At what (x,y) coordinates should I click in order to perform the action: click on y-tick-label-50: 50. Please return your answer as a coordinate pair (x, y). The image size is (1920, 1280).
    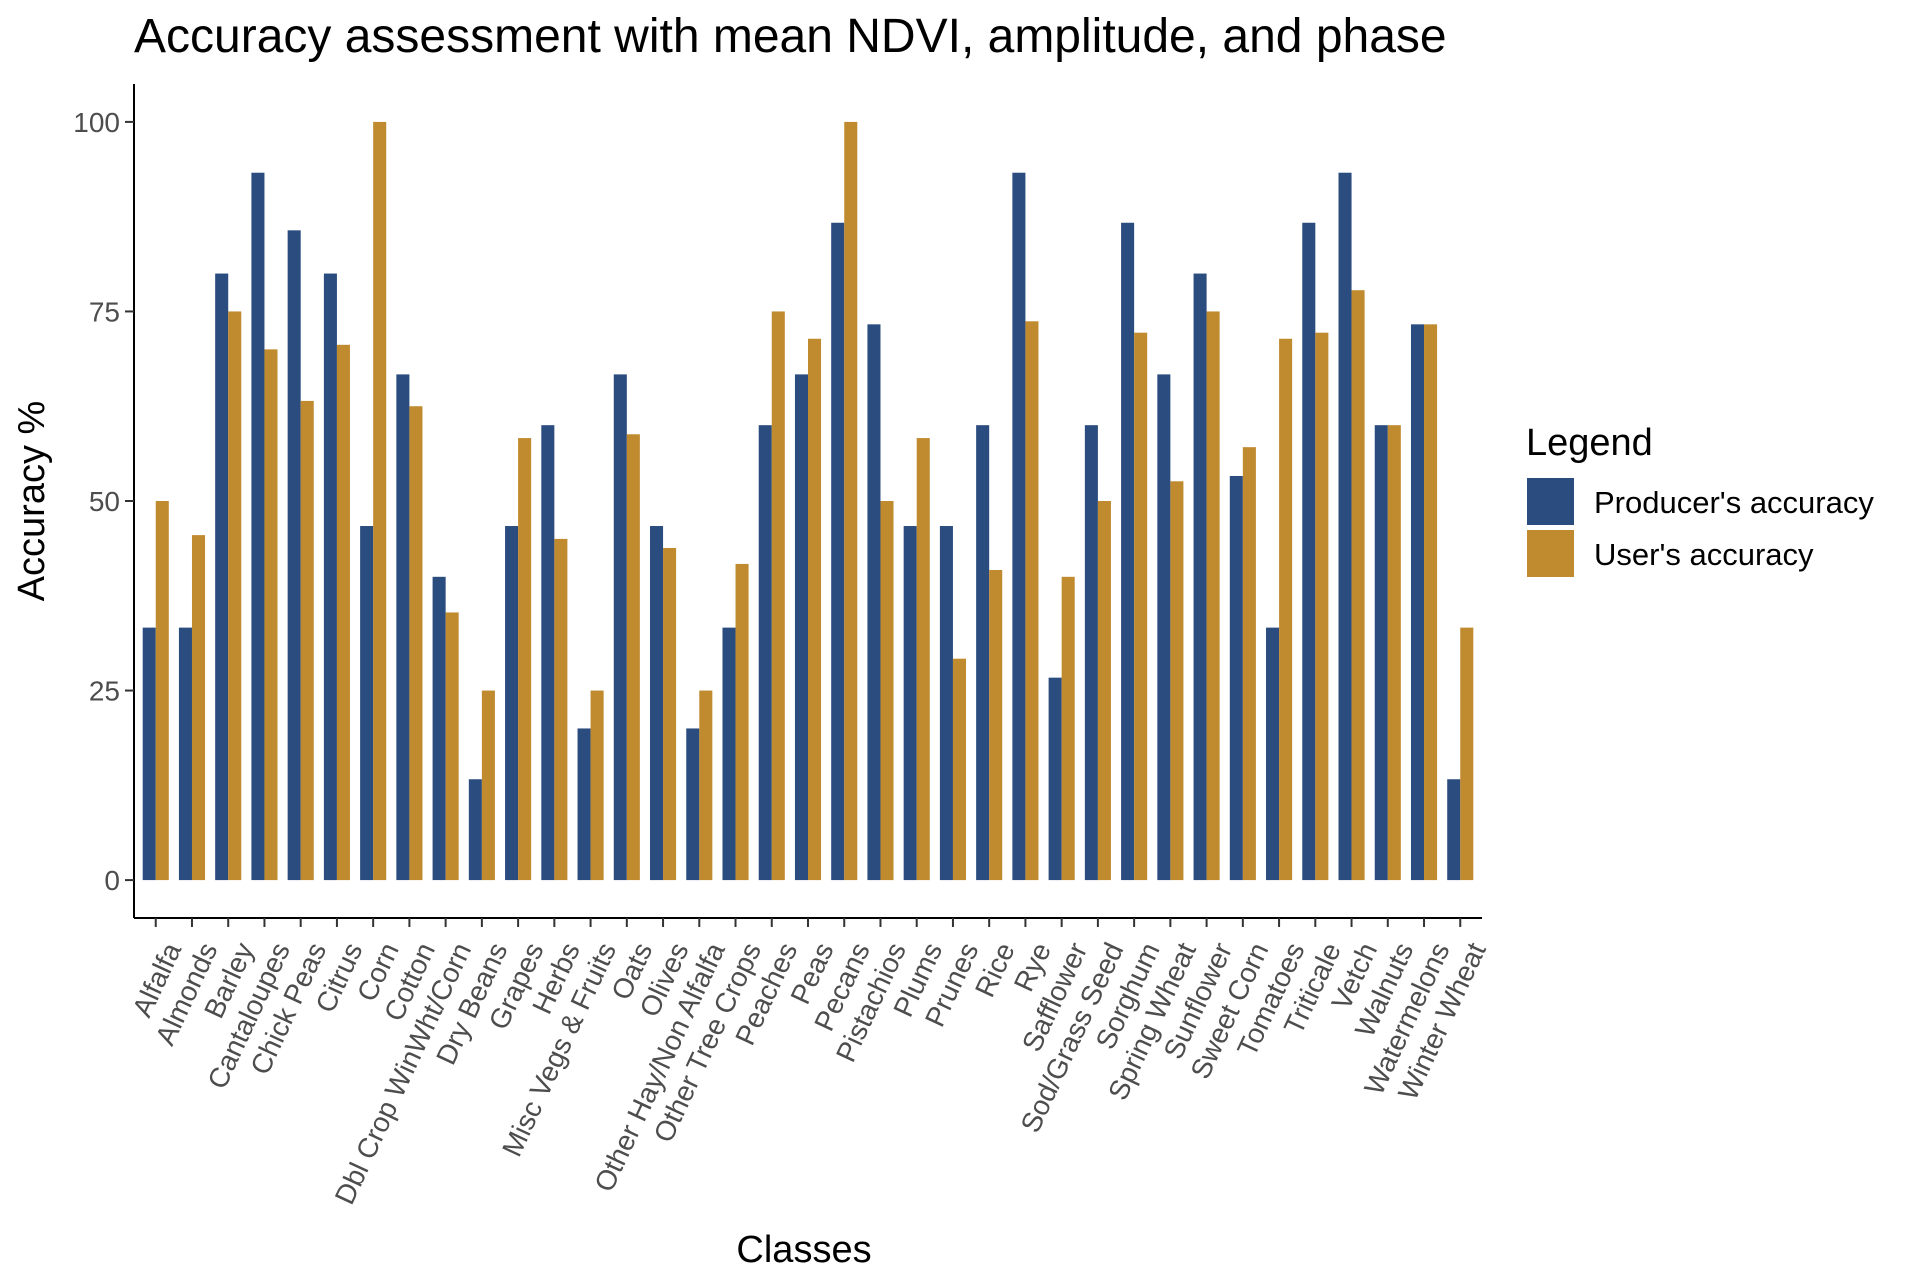
    Looking at the image, I should click on (104, 501).